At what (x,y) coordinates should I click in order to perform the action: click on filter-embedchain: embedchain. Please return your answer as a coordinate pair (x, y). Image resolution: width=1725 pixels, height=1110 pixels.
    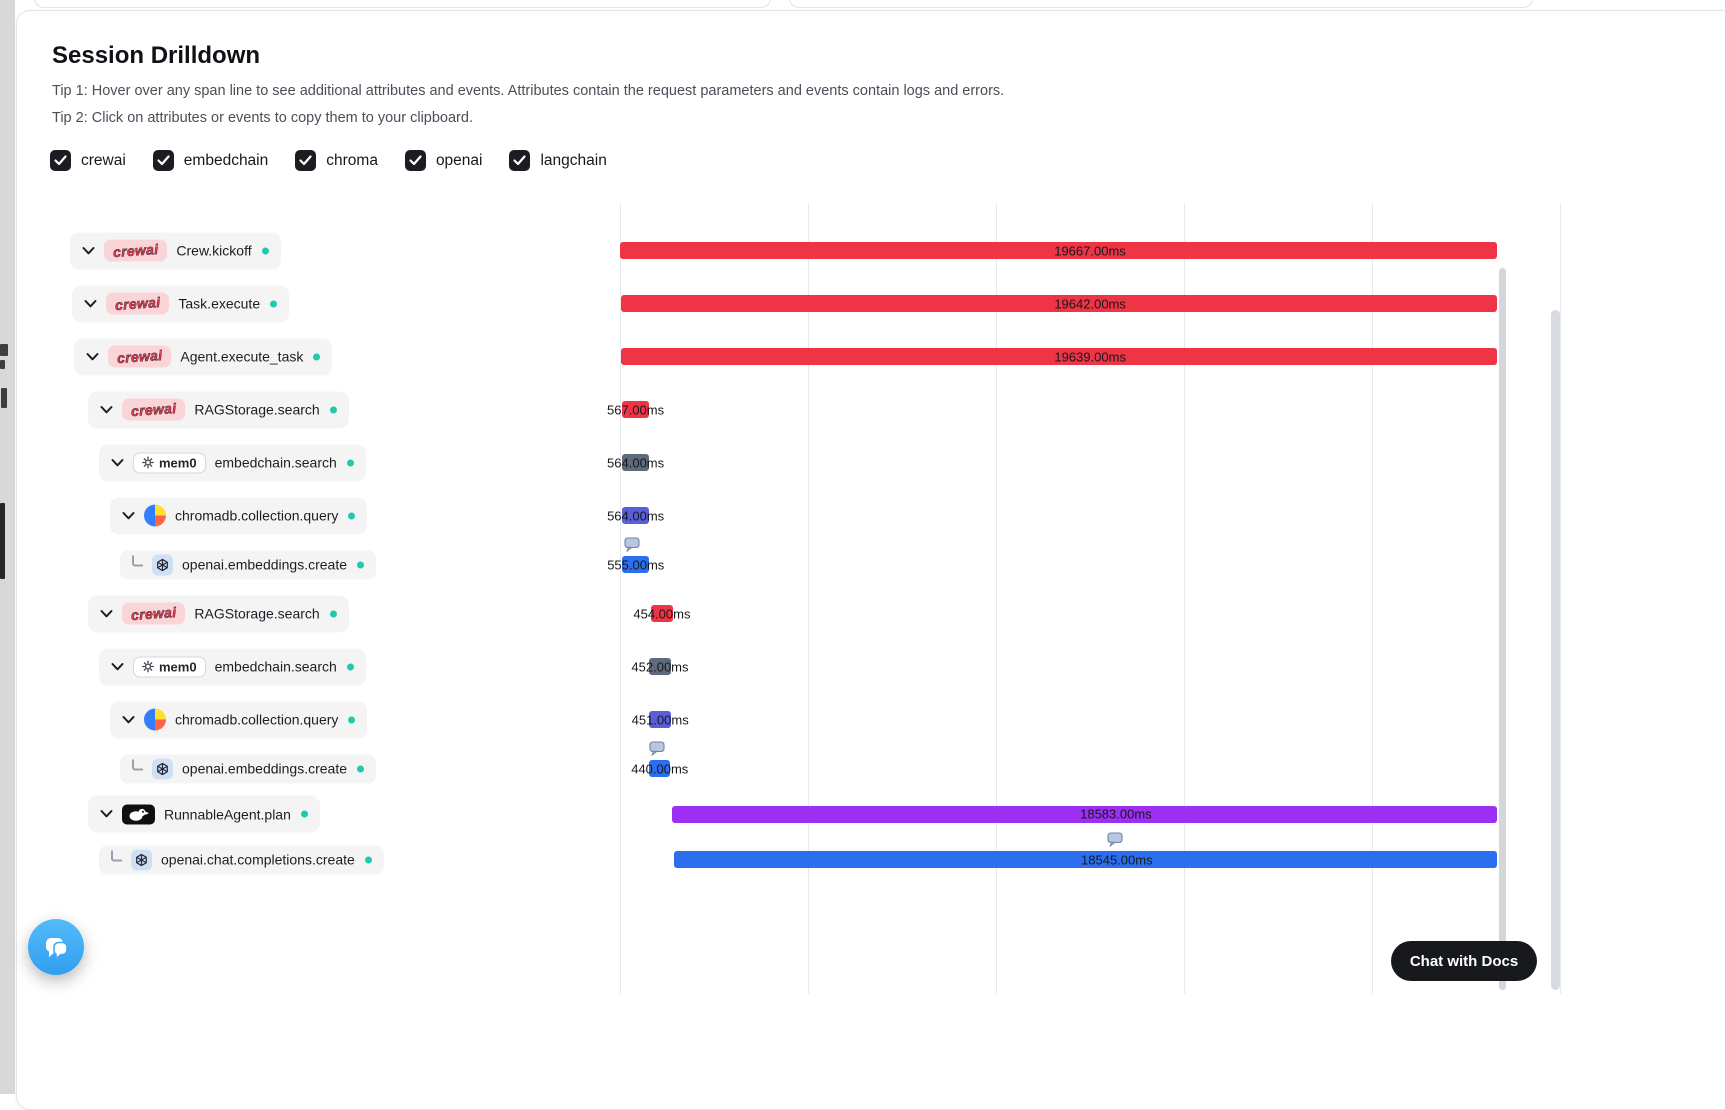
    Looking at the image, I should click on (210, 160).